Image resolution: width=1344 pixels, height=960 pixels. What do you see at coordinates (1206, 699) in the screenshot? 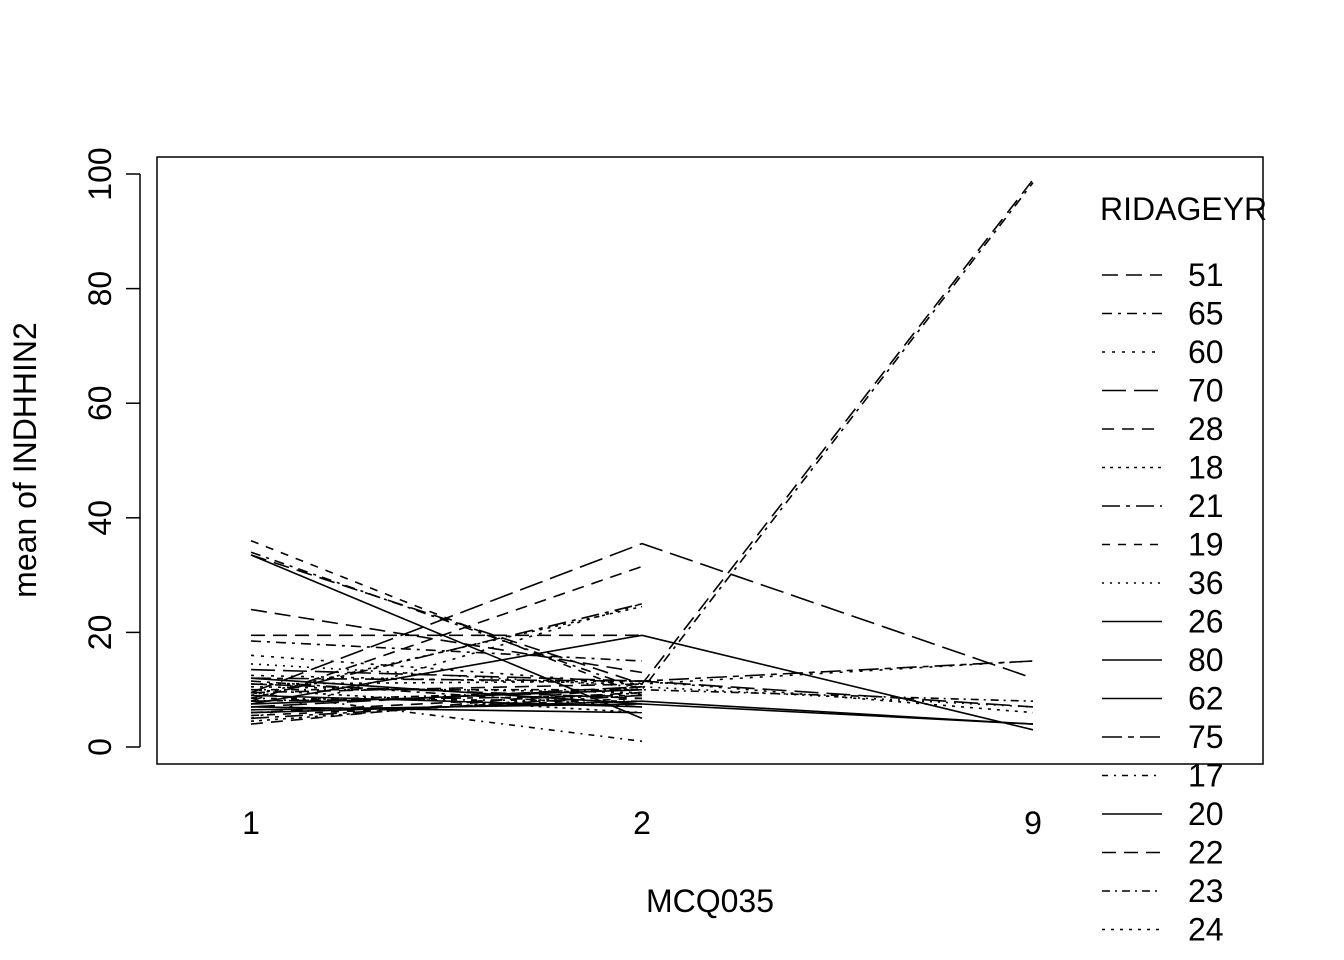
I see `legend-label: 62` at bounding box center [1206, 699].